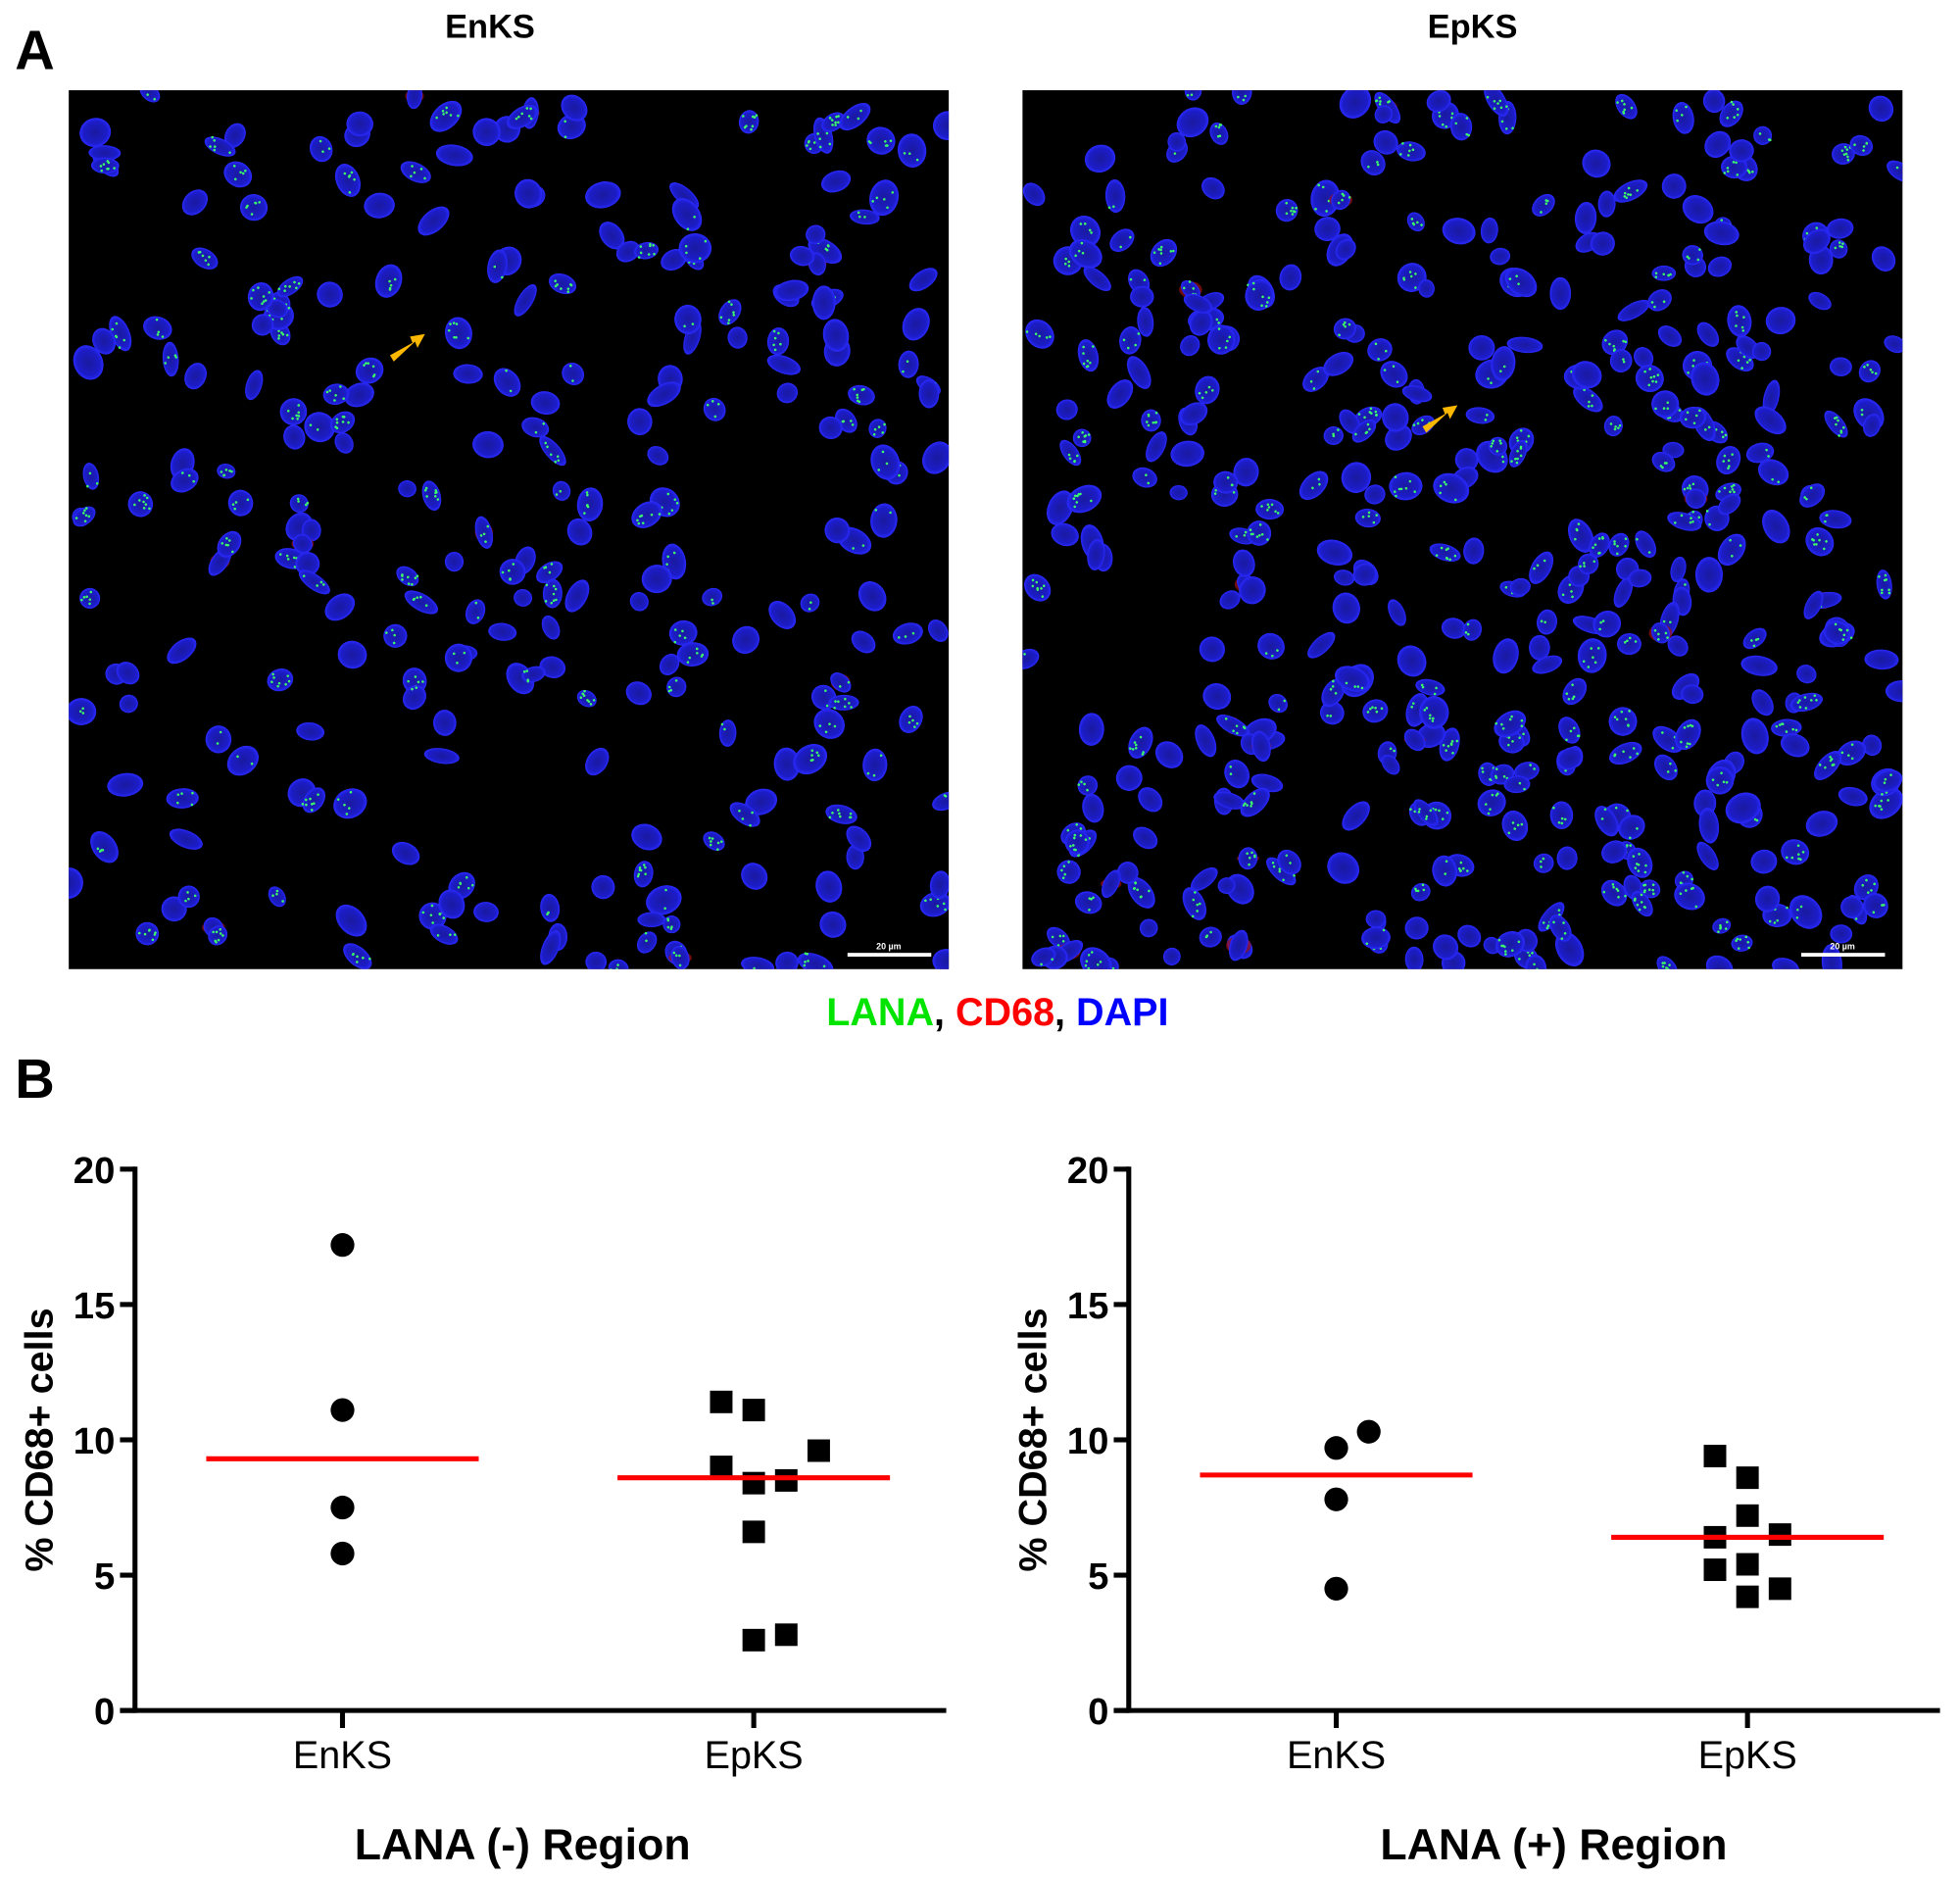 This screenshot has width=1960, height=1877. What do you see at coordinates (523, 1845) in the screenshot?
I see `x-axis-title: LANA (-) Region` at bounding box center [523, 1845].